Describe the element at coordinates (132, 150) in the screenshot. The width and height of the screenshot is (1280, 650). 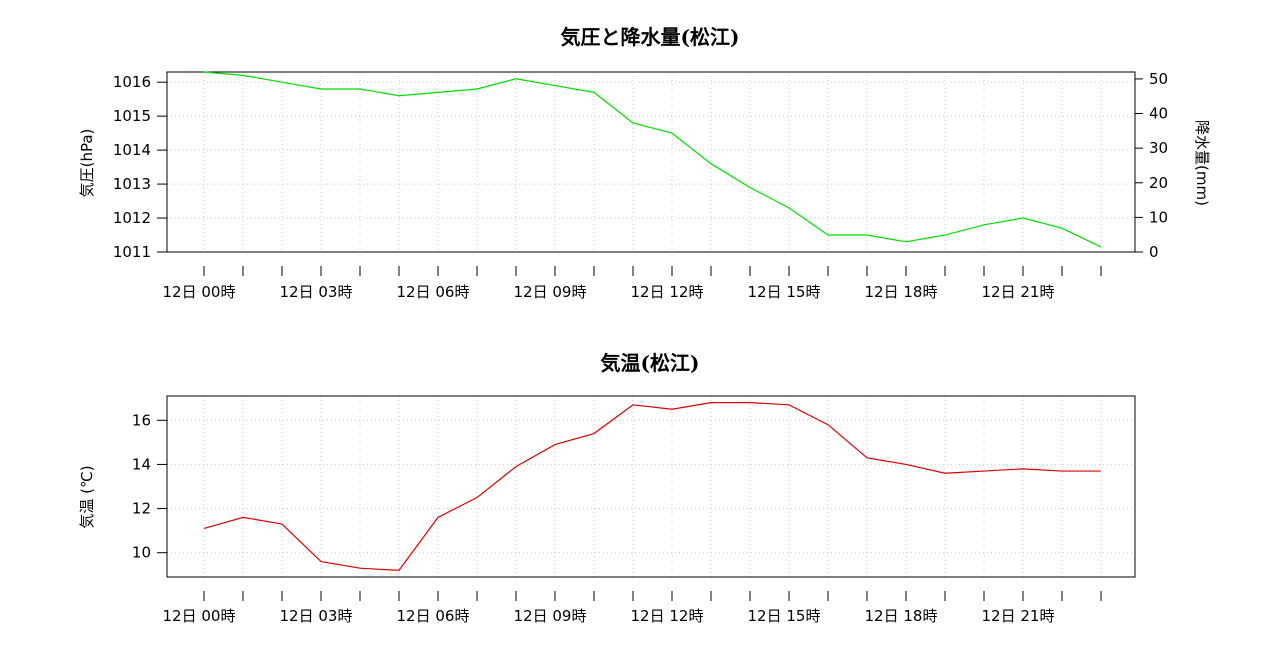
I see `pressure-y-tick-label: 1014` at that location.